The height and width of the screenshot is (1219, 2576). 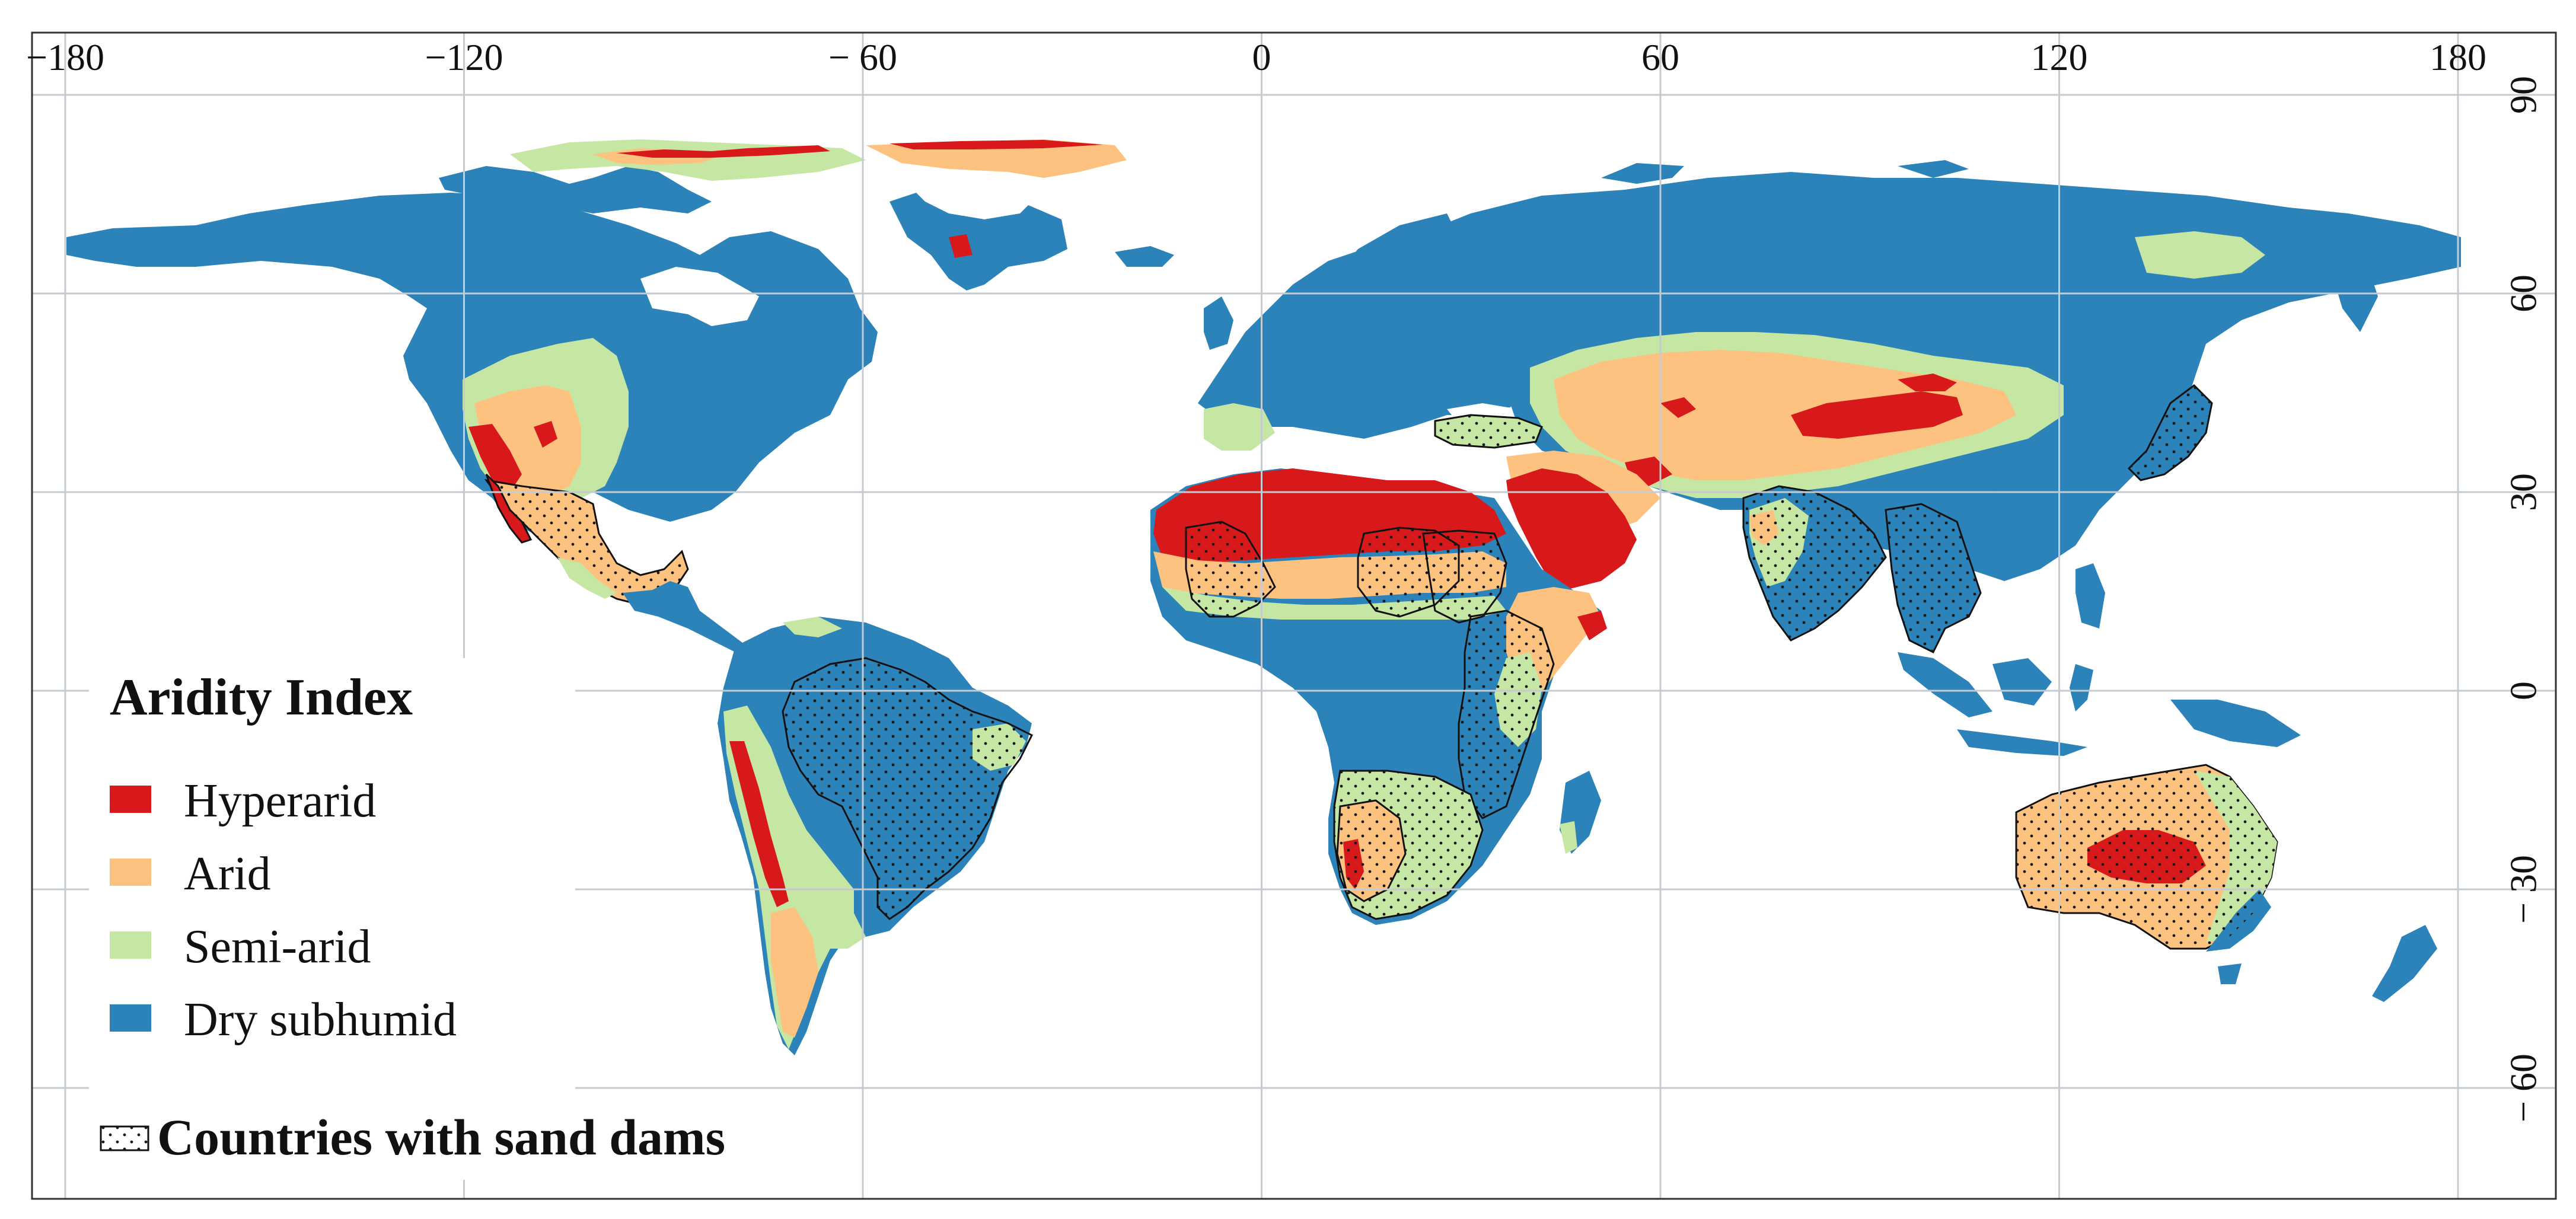 I want to click on china-east, so click(x=2016, y=522).